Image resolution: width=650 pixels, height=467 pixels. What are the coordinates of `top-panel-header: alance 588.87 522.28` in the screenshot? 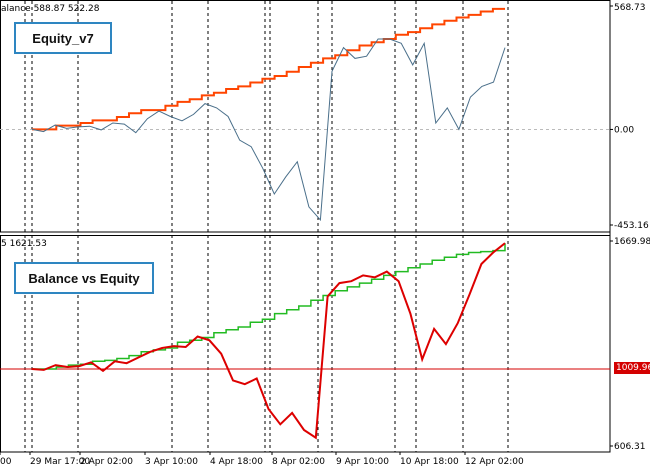 It's located at (50, 9).